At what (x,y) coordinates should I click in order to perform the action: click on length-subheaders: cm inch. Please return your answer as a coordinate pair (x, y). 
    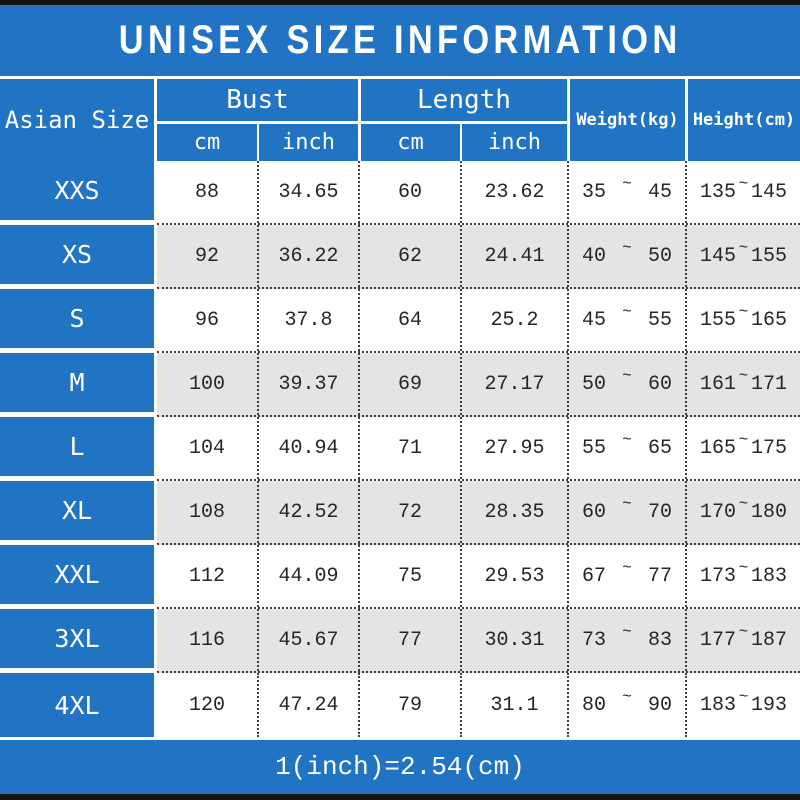
    Looking at the image, I should click on (464, 142).